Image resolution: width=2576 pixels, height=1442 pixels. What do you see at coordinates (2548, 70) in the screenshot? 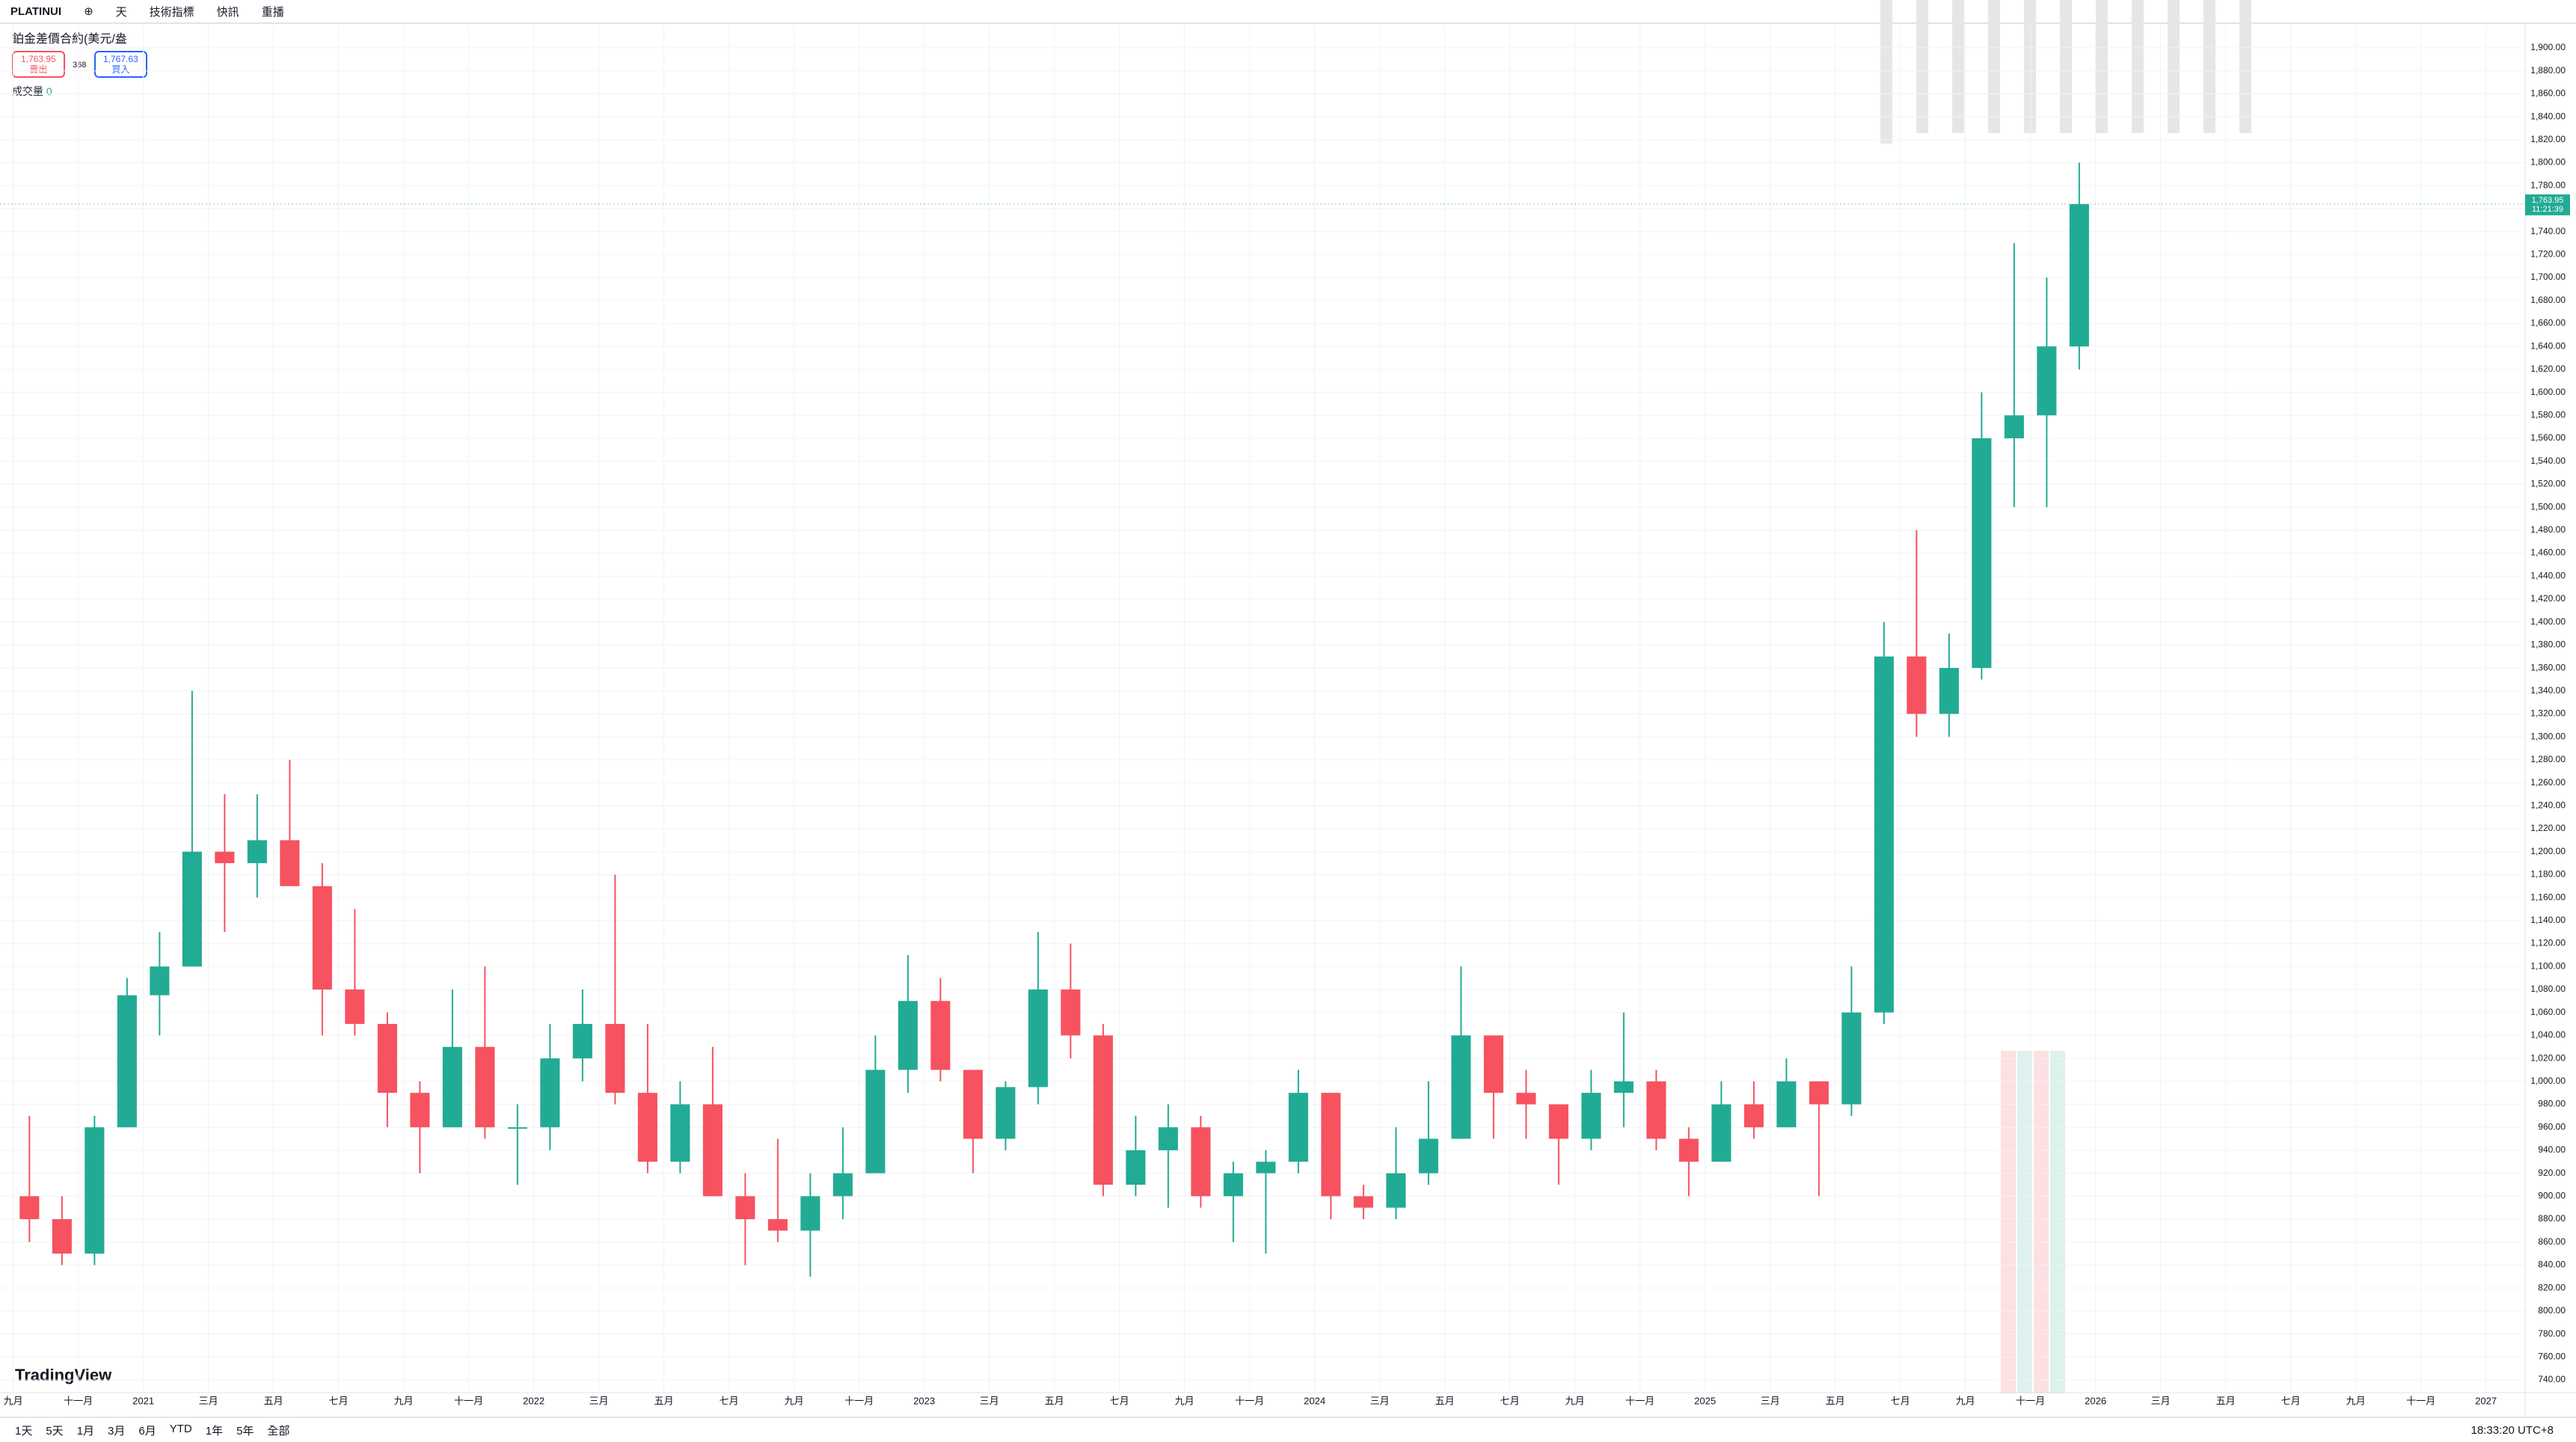
I see `y-tick-label: 1,880.00` at bounding box center [2548, 70].